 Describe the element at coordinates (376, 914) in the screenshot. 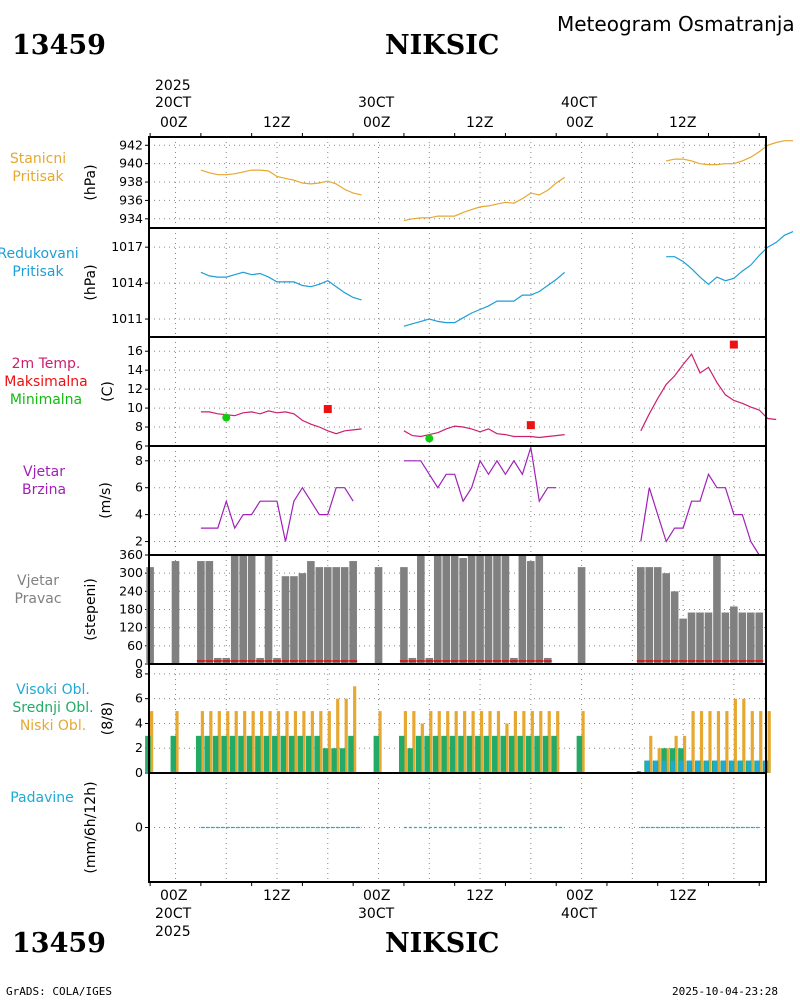

I see `bottom-date-1: 30CT` at that location.